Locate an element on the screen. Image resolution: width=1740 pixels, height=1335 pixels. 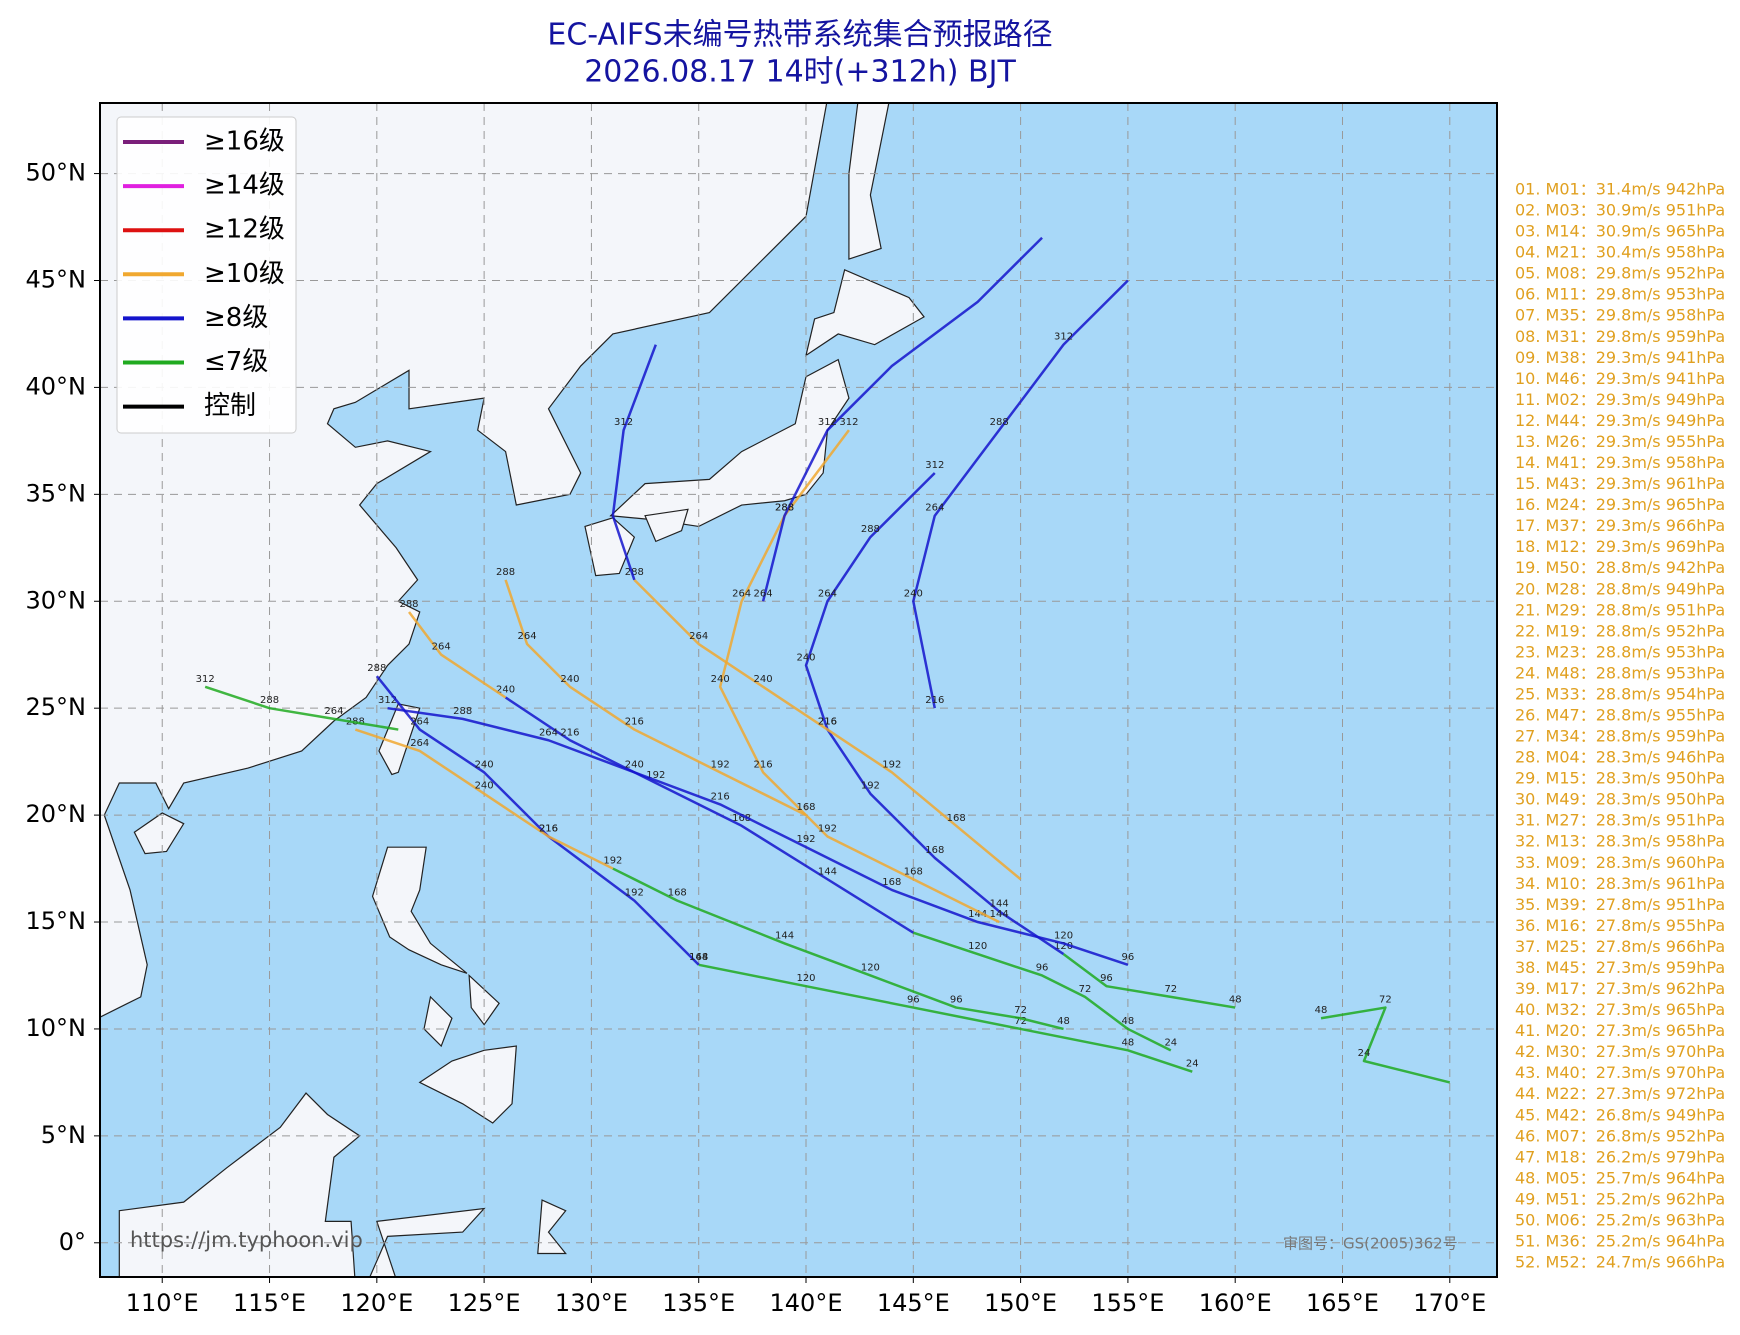
member-entry: 35. M39：27.8m/s 951hPa is located at coordinates (1620, 904).